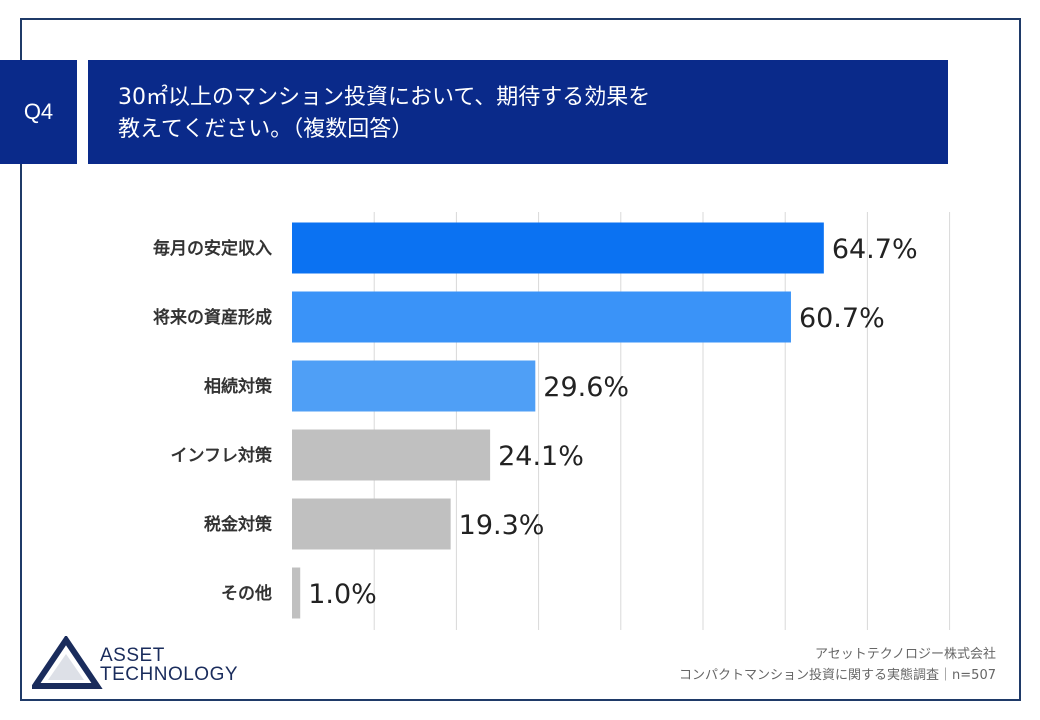  What do you see at coordinates (222, 455) in the screenshot?
I see `category-label: インフレ対策` at bounding box center [222, 455].